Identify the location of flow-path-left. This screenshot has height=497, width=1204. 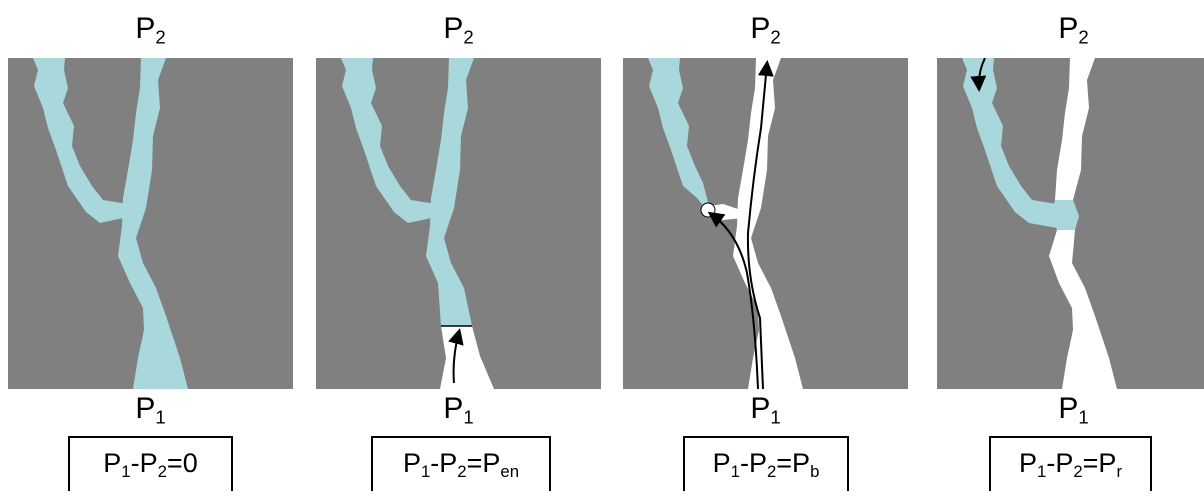
(733, 300).